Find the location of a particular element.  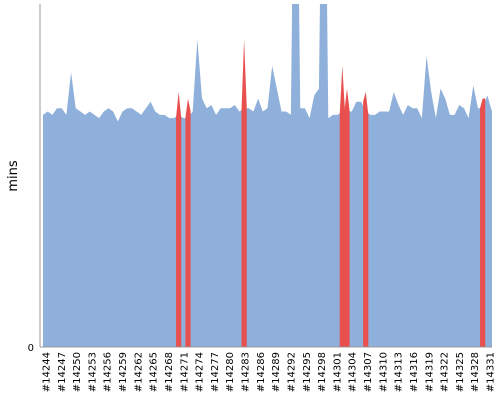

x-tick-label: #14289 is located at coordinates (276, 372).